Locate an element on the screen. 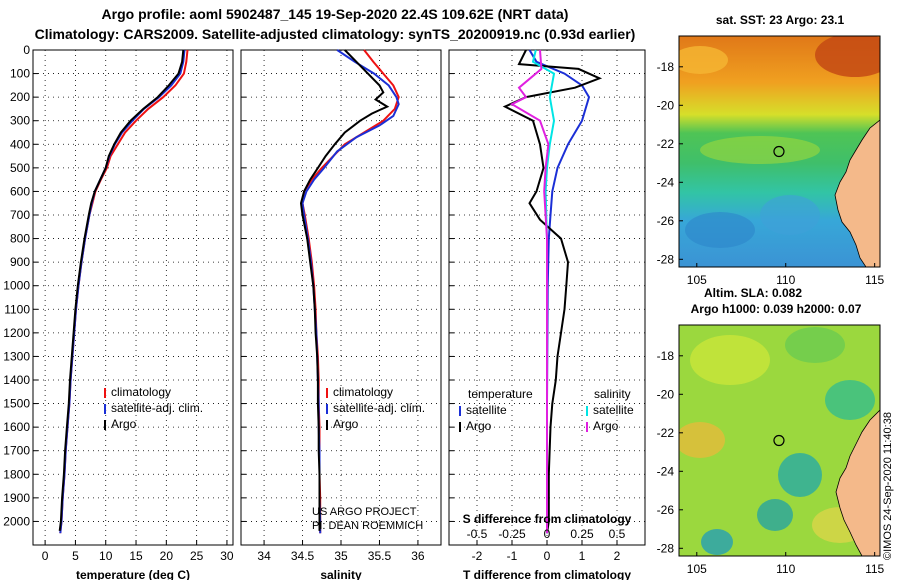 Image resolution: width=900 pixels, height=580 pixels. salinity-diff-axis-label: S difference from climatology is located at coordinates (547, 519).